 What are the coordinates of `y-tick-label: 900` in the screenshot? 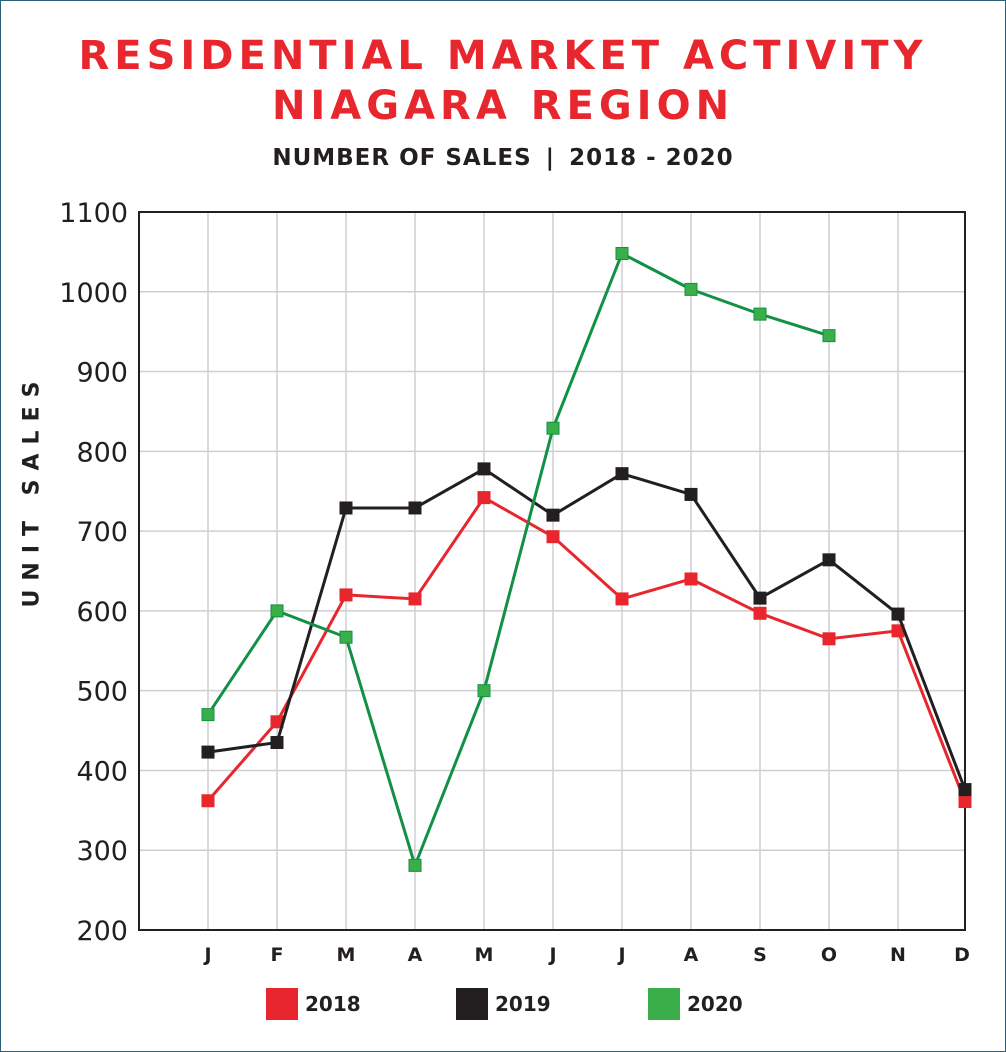 It's located at (102, 373).